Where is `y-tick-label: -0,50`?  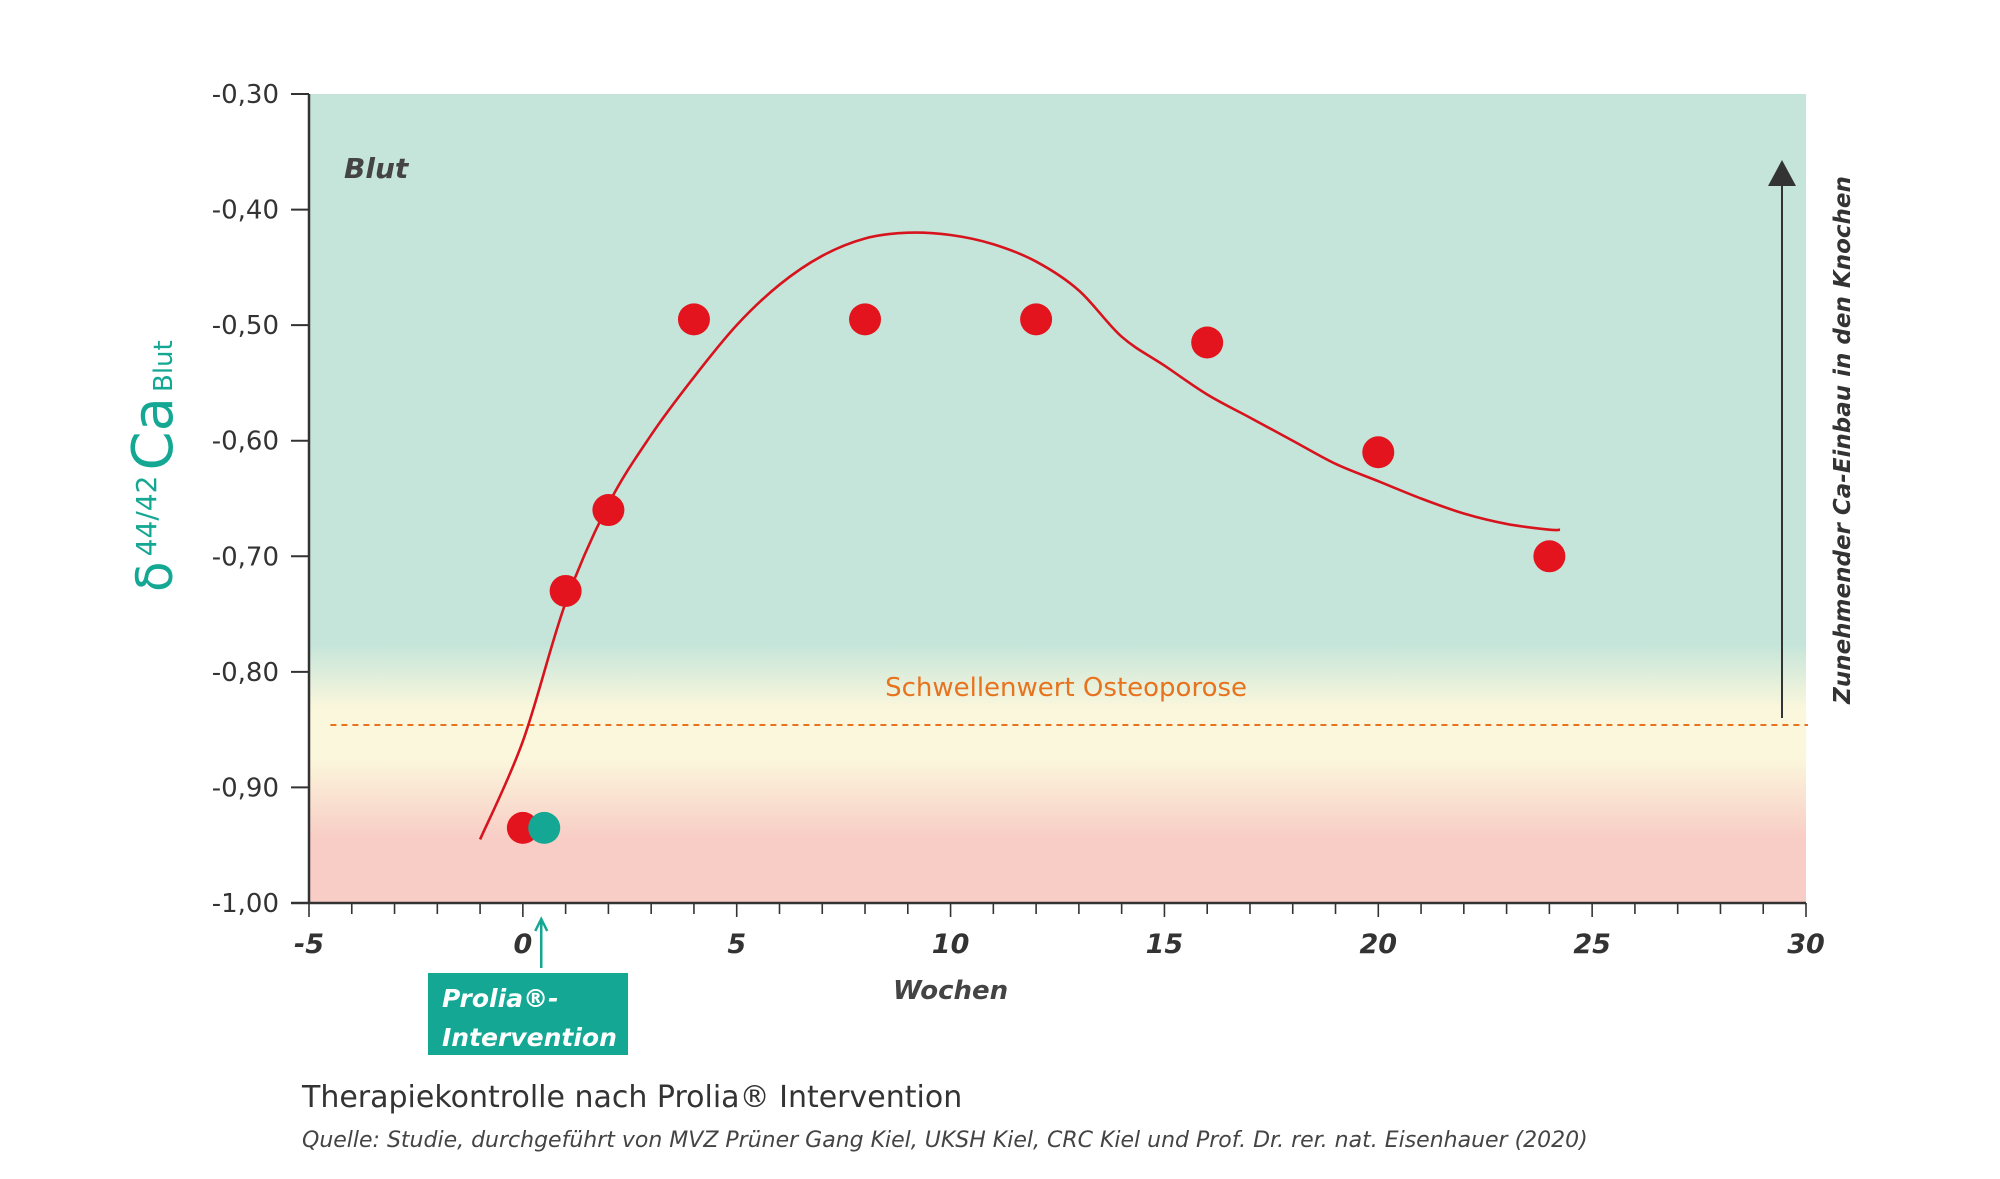 y-tick-label: -0,50 is located at coordinates (245, 326).